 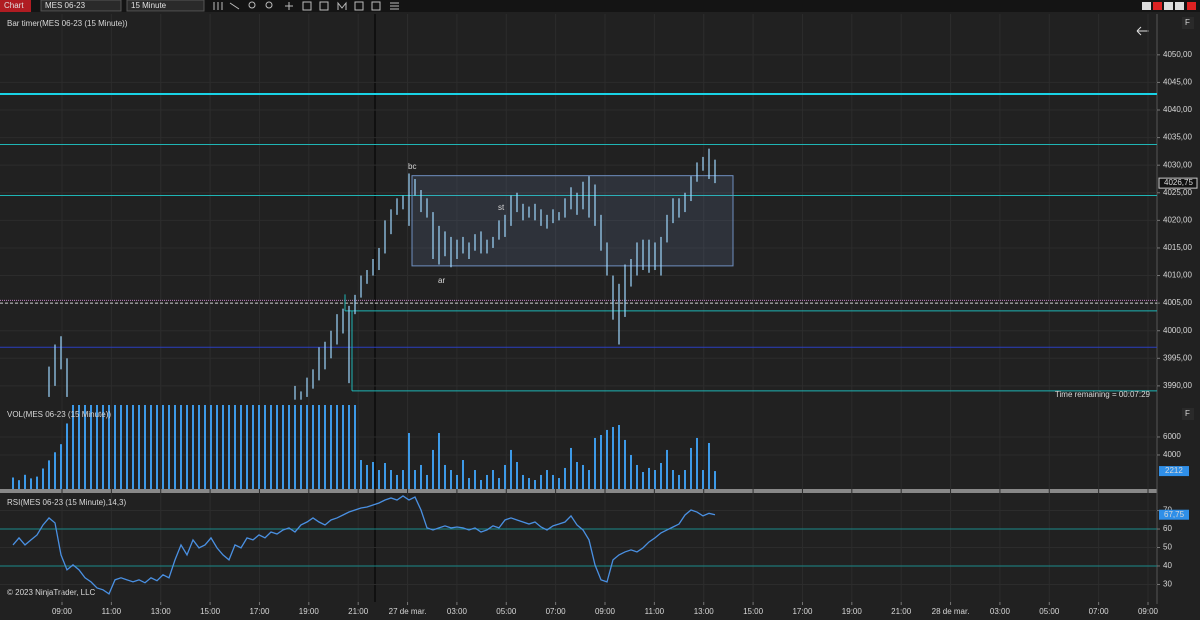 I want to click on time-tick-label: 15:00, so click(x=753, y=611).